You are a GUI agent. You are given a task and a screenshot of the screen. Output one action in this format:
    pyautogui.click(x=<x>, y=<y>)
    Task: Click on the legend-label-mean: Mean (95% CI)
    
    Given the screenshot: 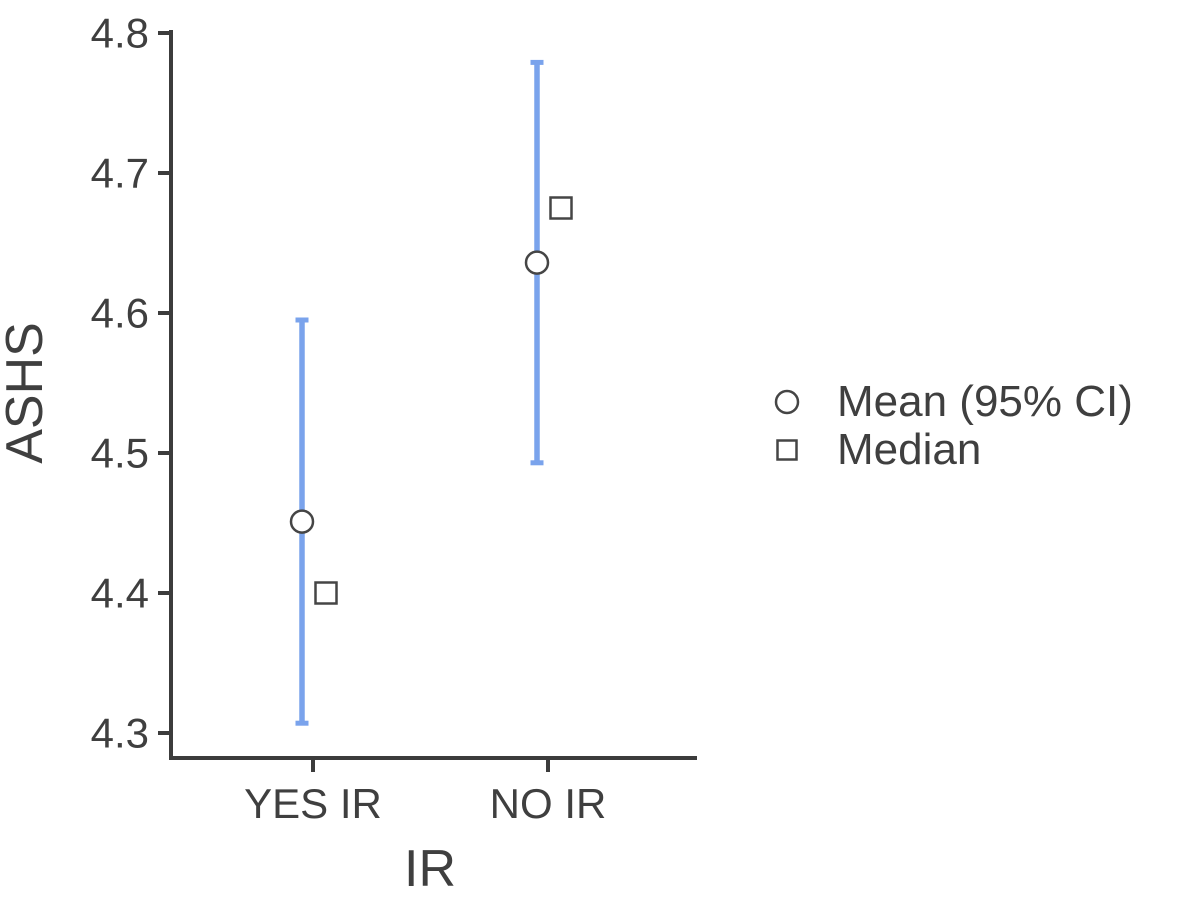 What is the action you would take?
    pyautogui.click(x=985, y=401)
    